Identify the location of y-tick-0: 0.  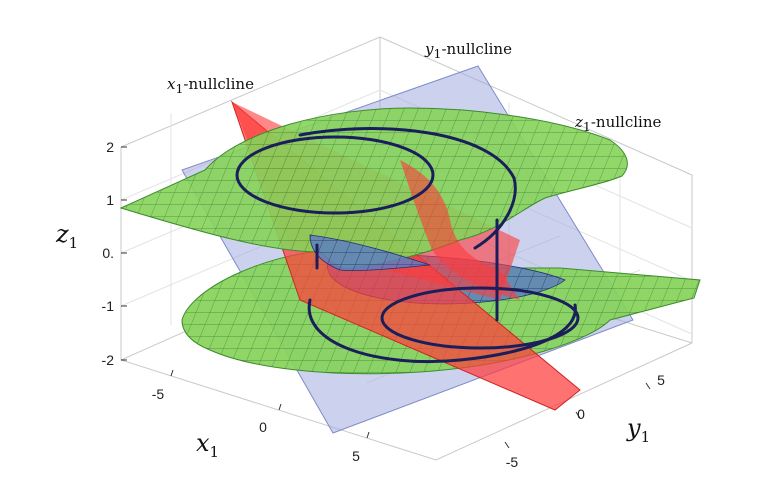
(581, 414).